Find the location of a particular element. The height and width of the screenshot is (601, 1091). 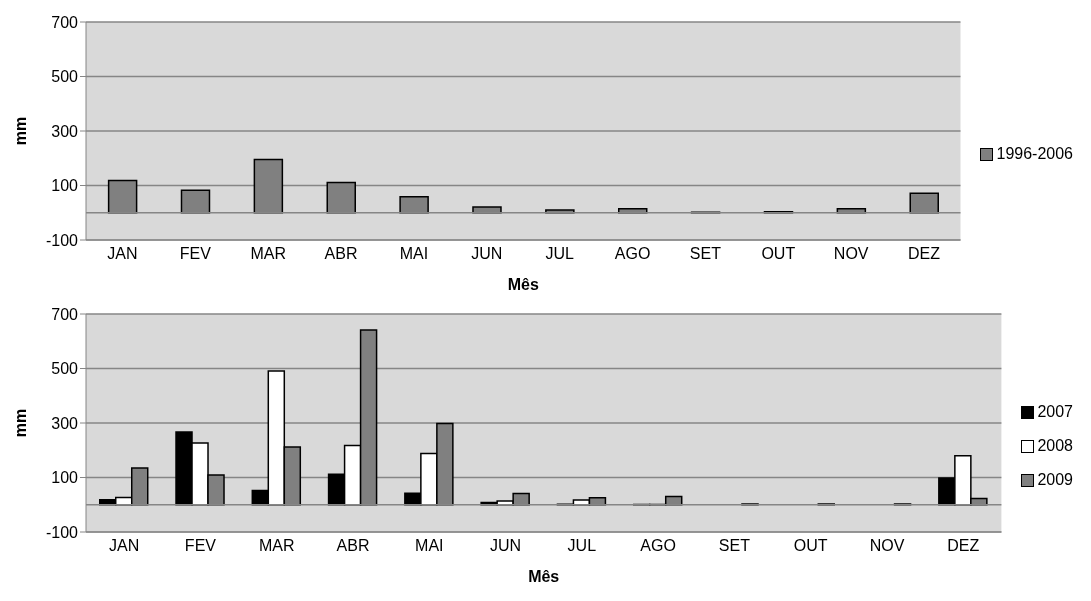

legend-label: 1996-2006 is located at coordinates (1034, 154).